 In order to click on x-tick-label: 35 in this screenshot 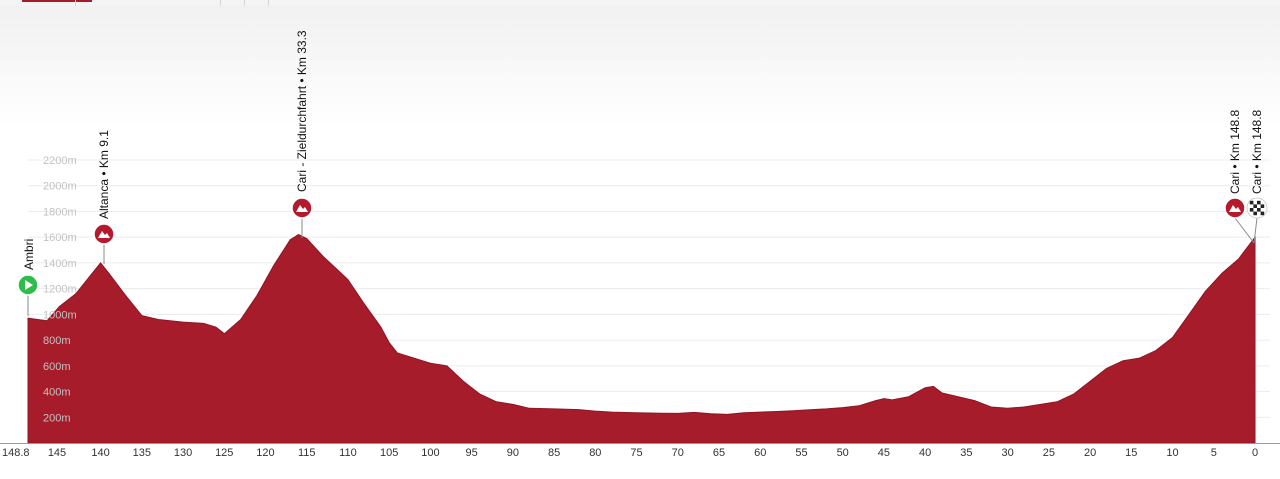, I will do `click(966, 453)`.